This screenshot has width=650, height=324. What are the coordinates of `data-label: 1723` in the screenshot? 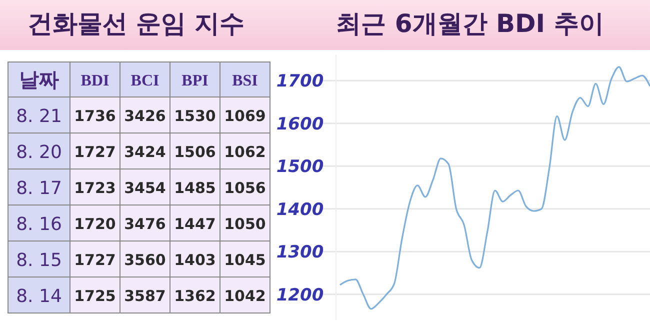 It's located at (95, 188).